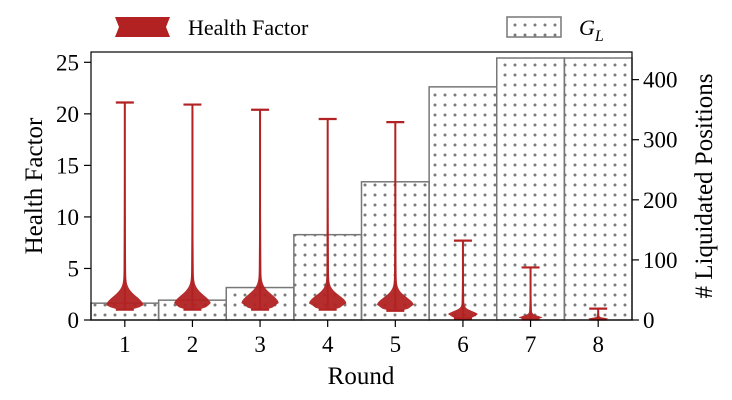 The width and height of the screenshot is (732, 400). What do you see at coordinates (361, 376) in the screenshot?
I see `x-axis-label: Round` at bounding box center [361, 376].